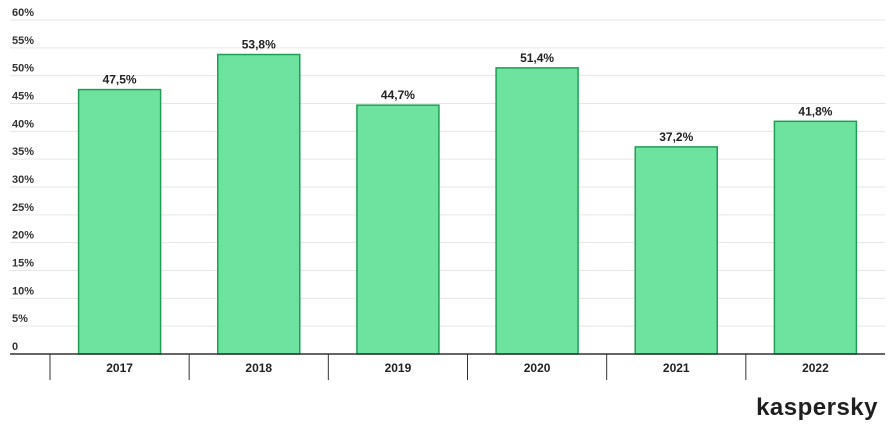 Image resolution: width=890 pixels, height=432 pixels. I want to click on bar-2021, so click(676, 250).